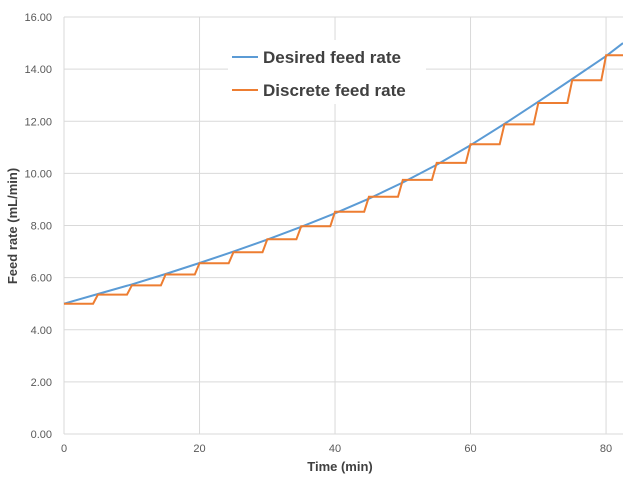  I want to click on x-tick-label: 80, so click(606, 449).